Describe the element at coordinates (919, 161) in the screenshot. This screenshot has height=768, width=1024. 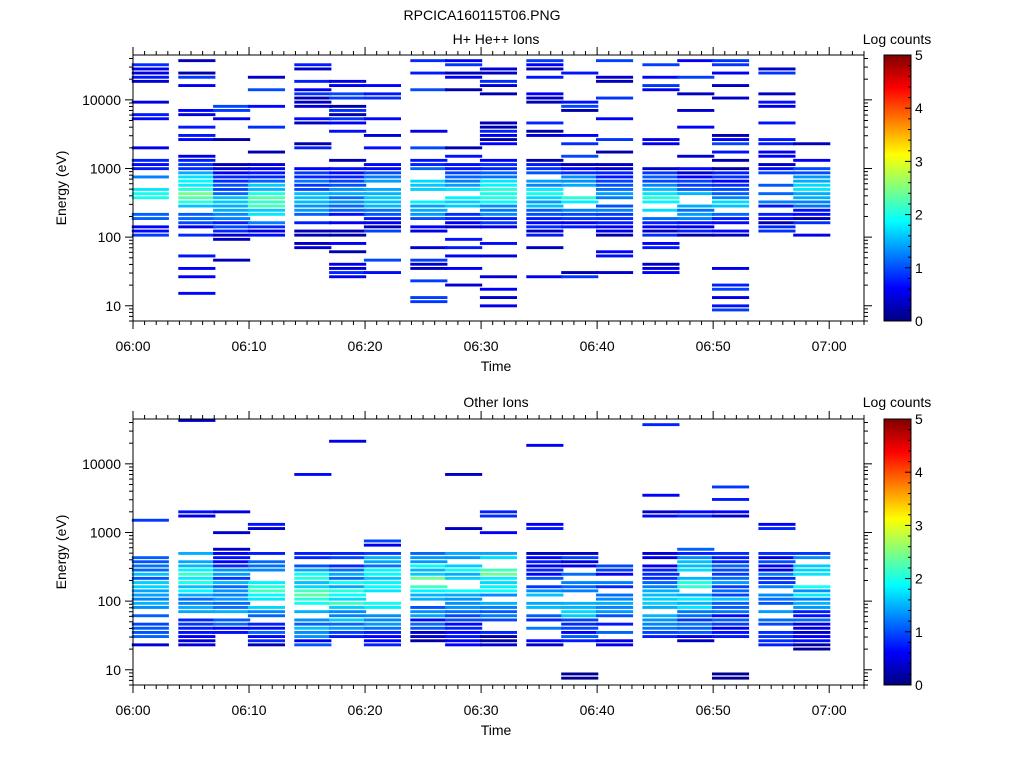
I see `colorbar-tick-label: 3` at that location.